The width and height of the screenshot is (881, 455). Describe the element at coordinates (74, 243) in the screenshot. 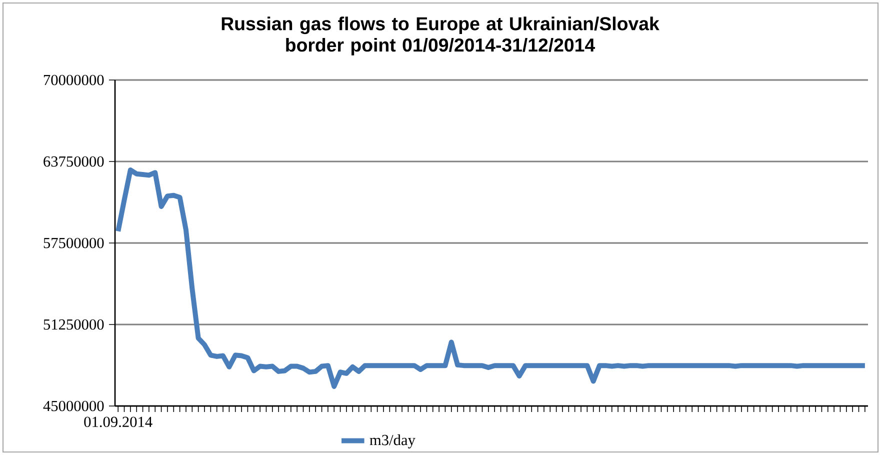

I see `y-tick-label: 57500000` at that location.